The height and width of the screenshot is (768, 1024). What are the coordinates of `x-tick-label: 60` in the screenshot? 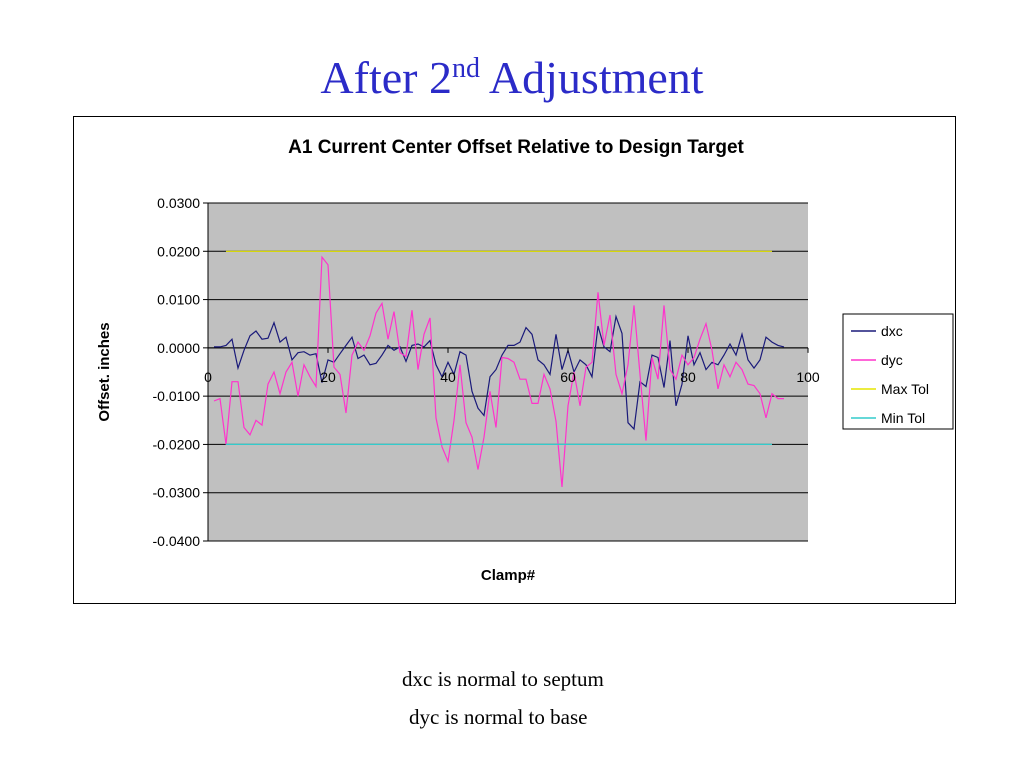 It's located at (568, 377).